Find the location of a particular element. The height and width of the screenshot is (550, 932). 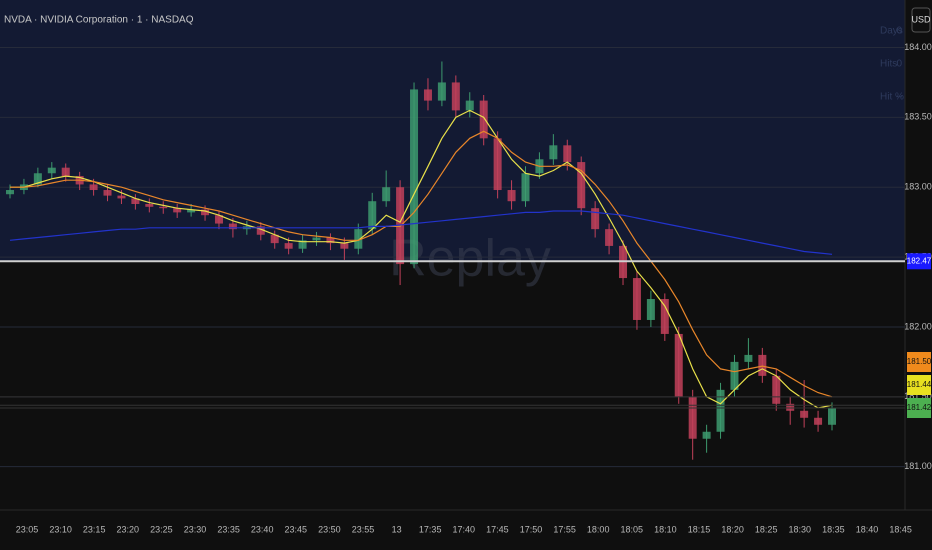

x-tick-label: 18:25 is located at coordinates (766, 529).